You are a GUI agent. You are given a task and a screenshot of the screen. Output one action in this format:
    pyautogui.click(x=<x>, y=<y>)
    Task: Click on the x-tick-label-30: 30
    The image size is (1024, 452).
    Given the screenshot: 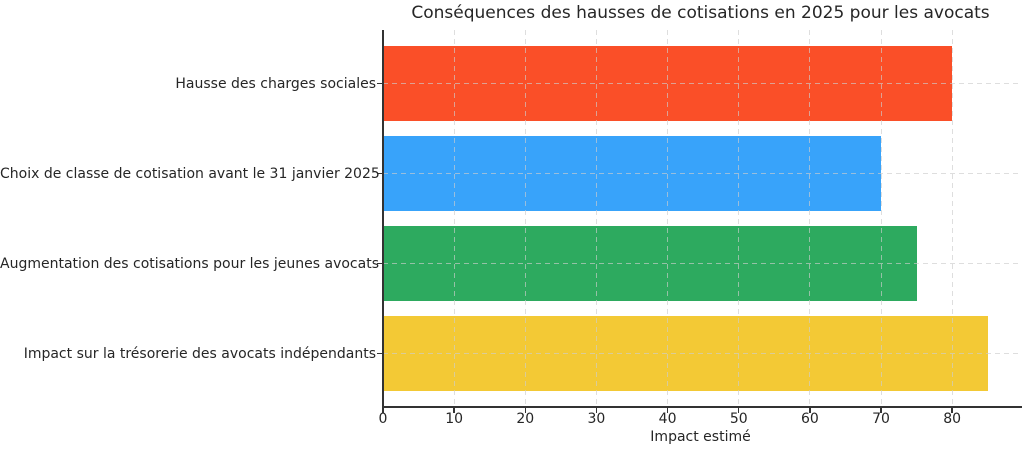 What is the action you would take?
    pyautogui.click(x=596, y=419)
    